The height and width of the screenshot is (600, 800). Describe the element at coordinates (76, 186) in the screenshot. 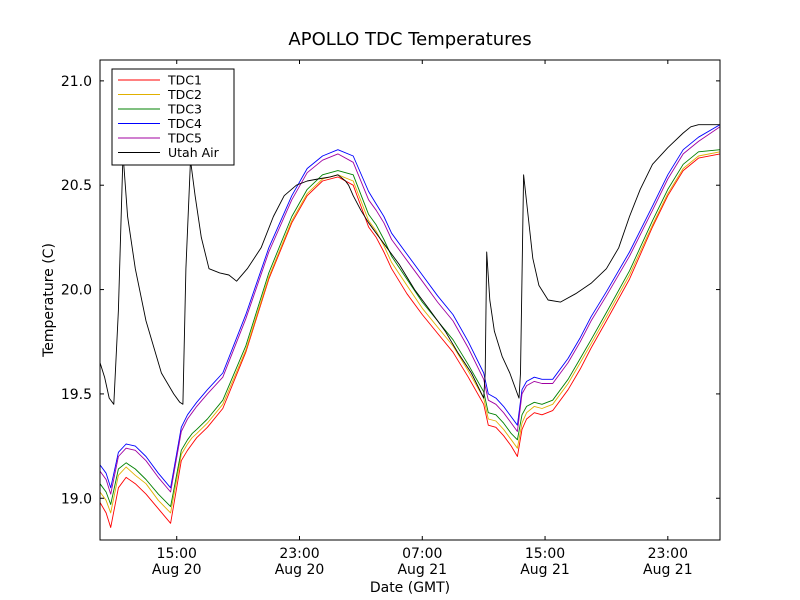

I see `y-tick-label: 20.5` at that location.